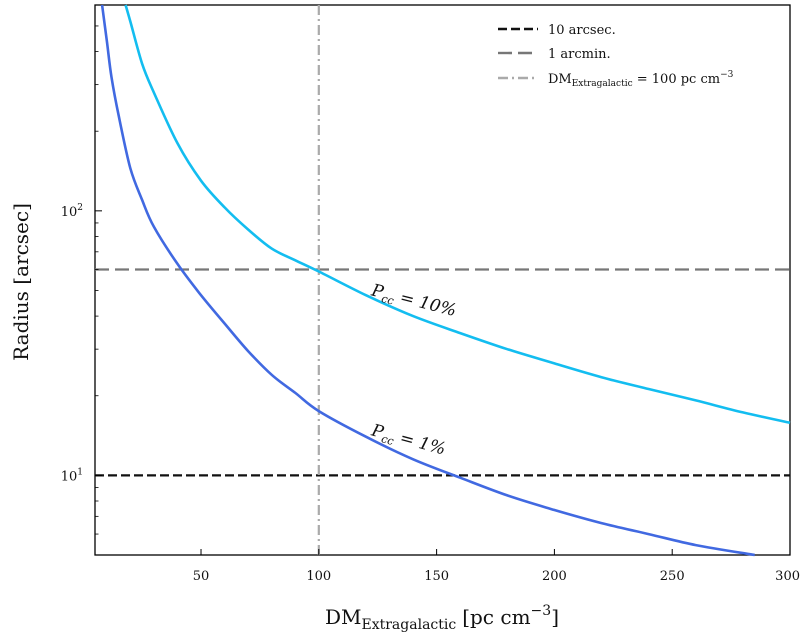  I want to click on legend-label-10-arcsec: 10 arcsec., so click(582, 30).